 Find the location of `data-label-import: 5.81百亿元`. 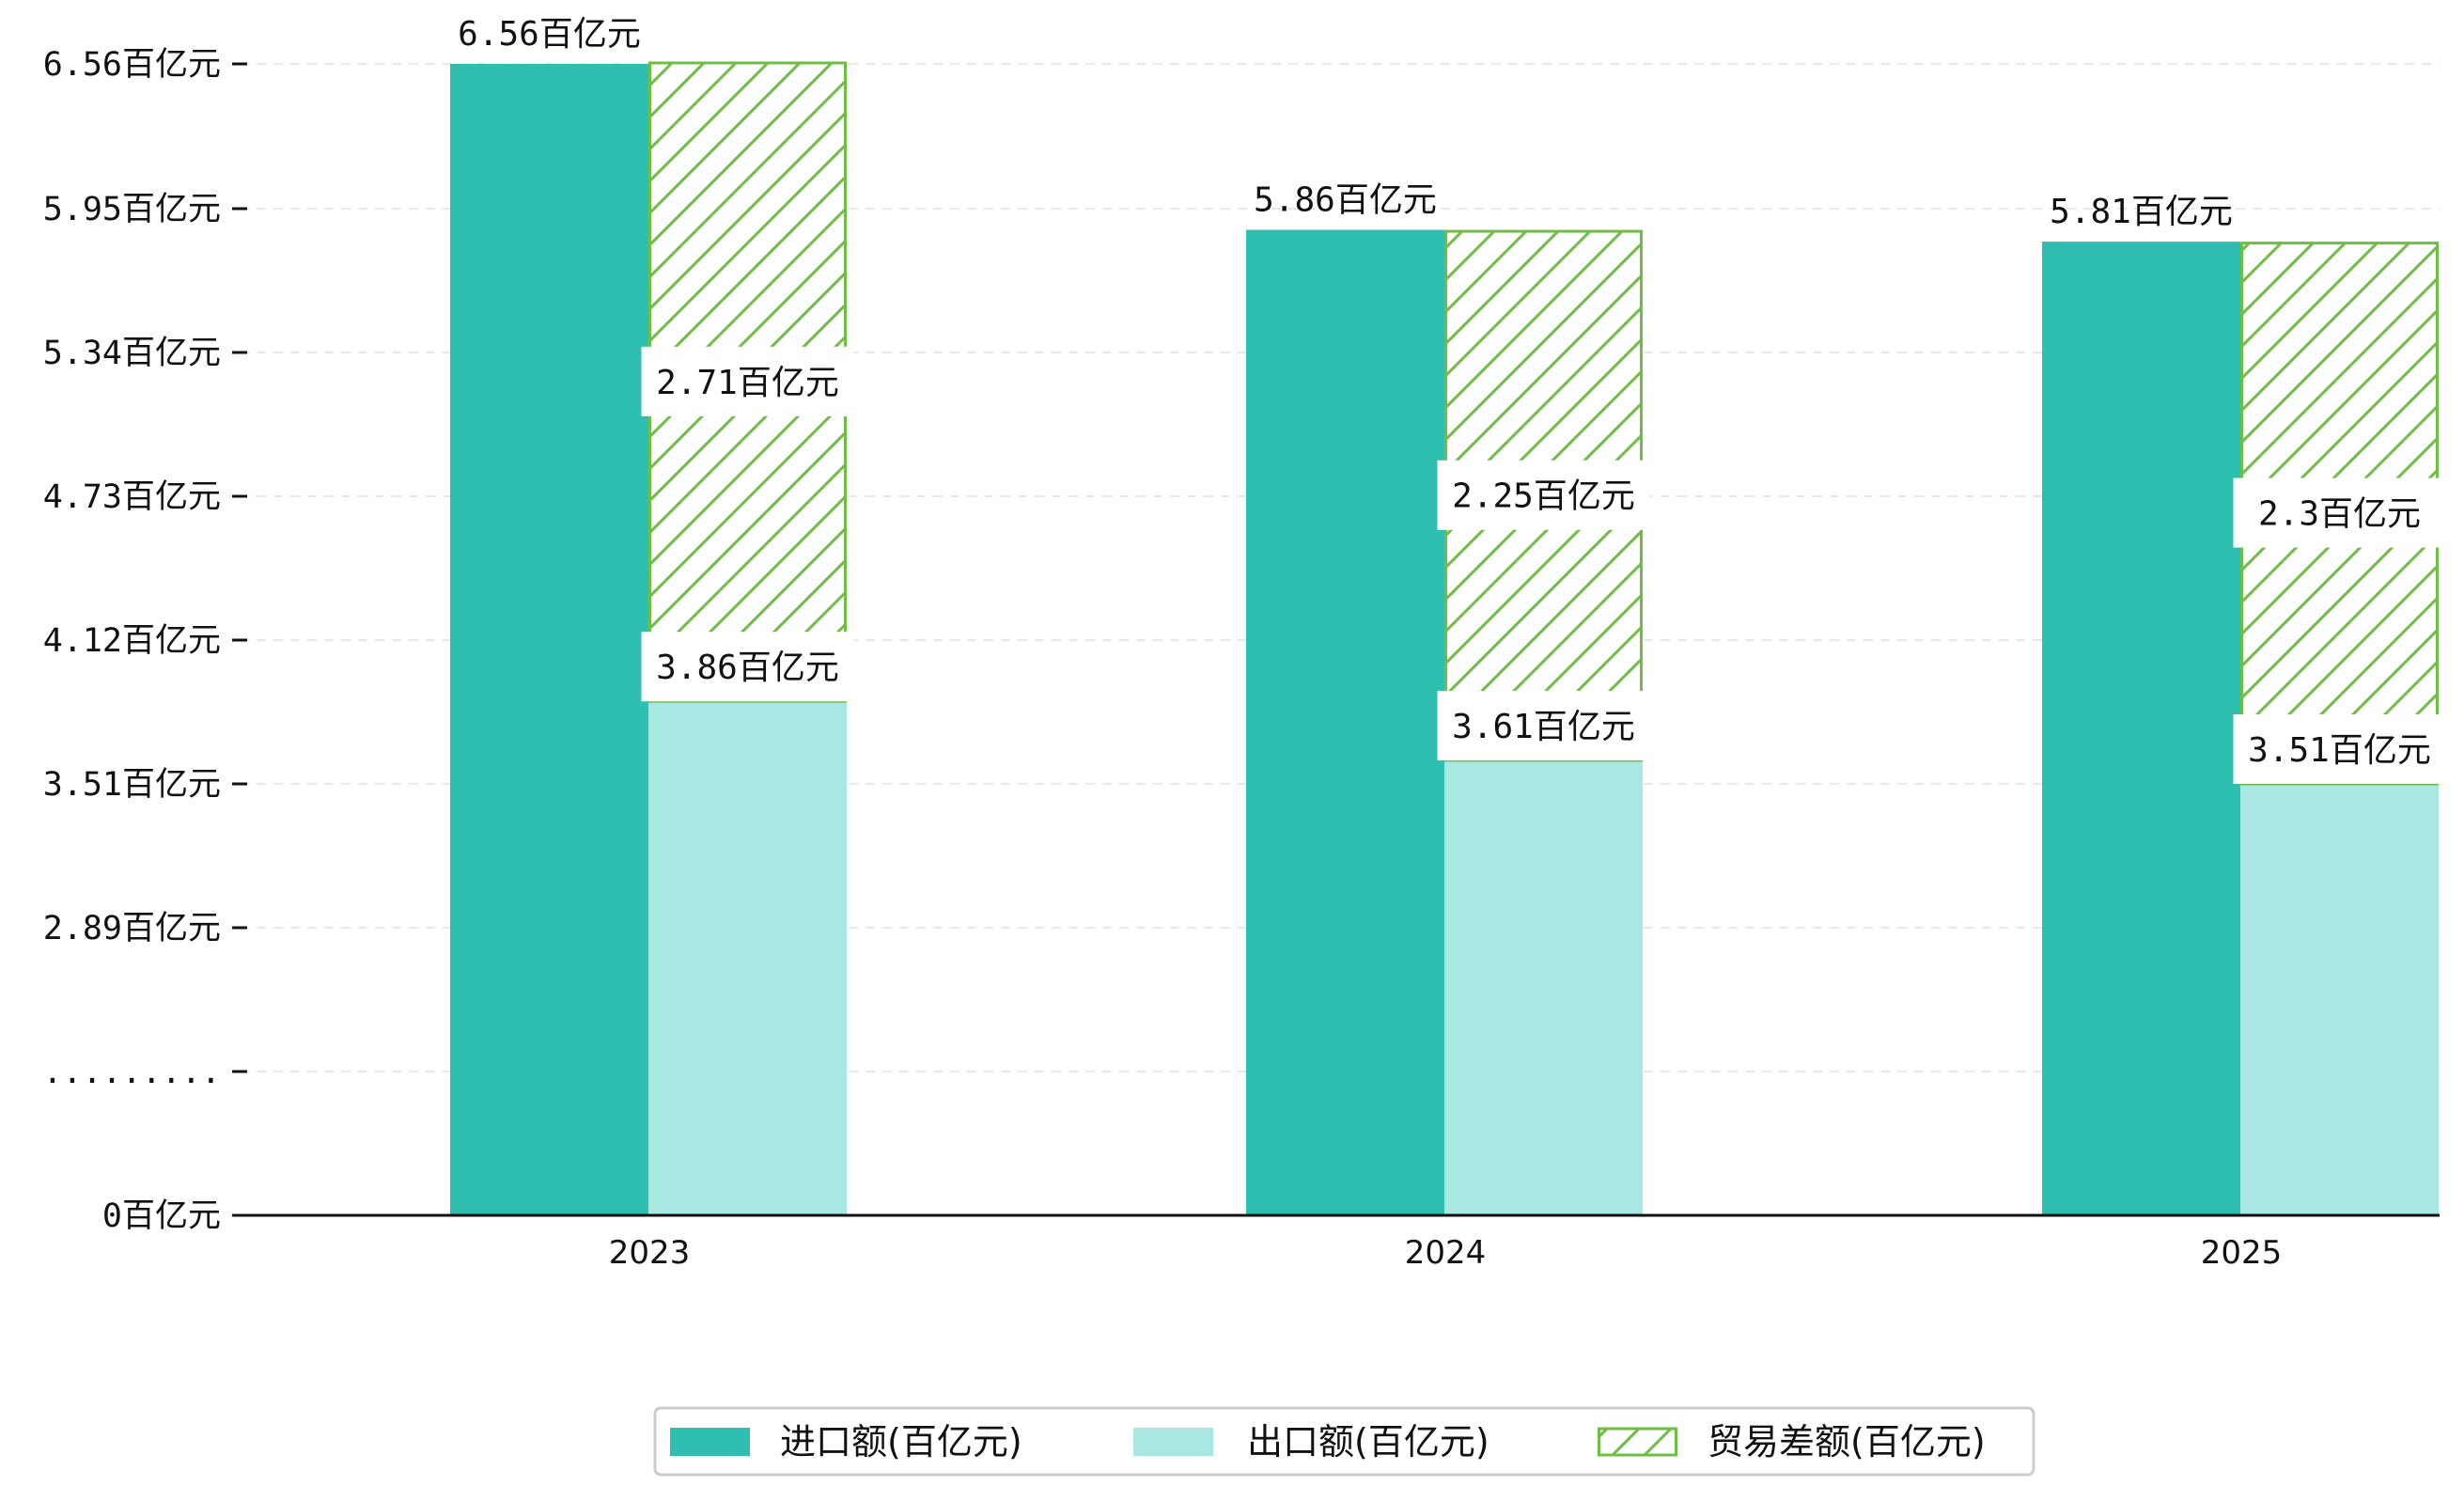

data-label-import: 5.81百亿元 is located at coordinates (2141, 212).